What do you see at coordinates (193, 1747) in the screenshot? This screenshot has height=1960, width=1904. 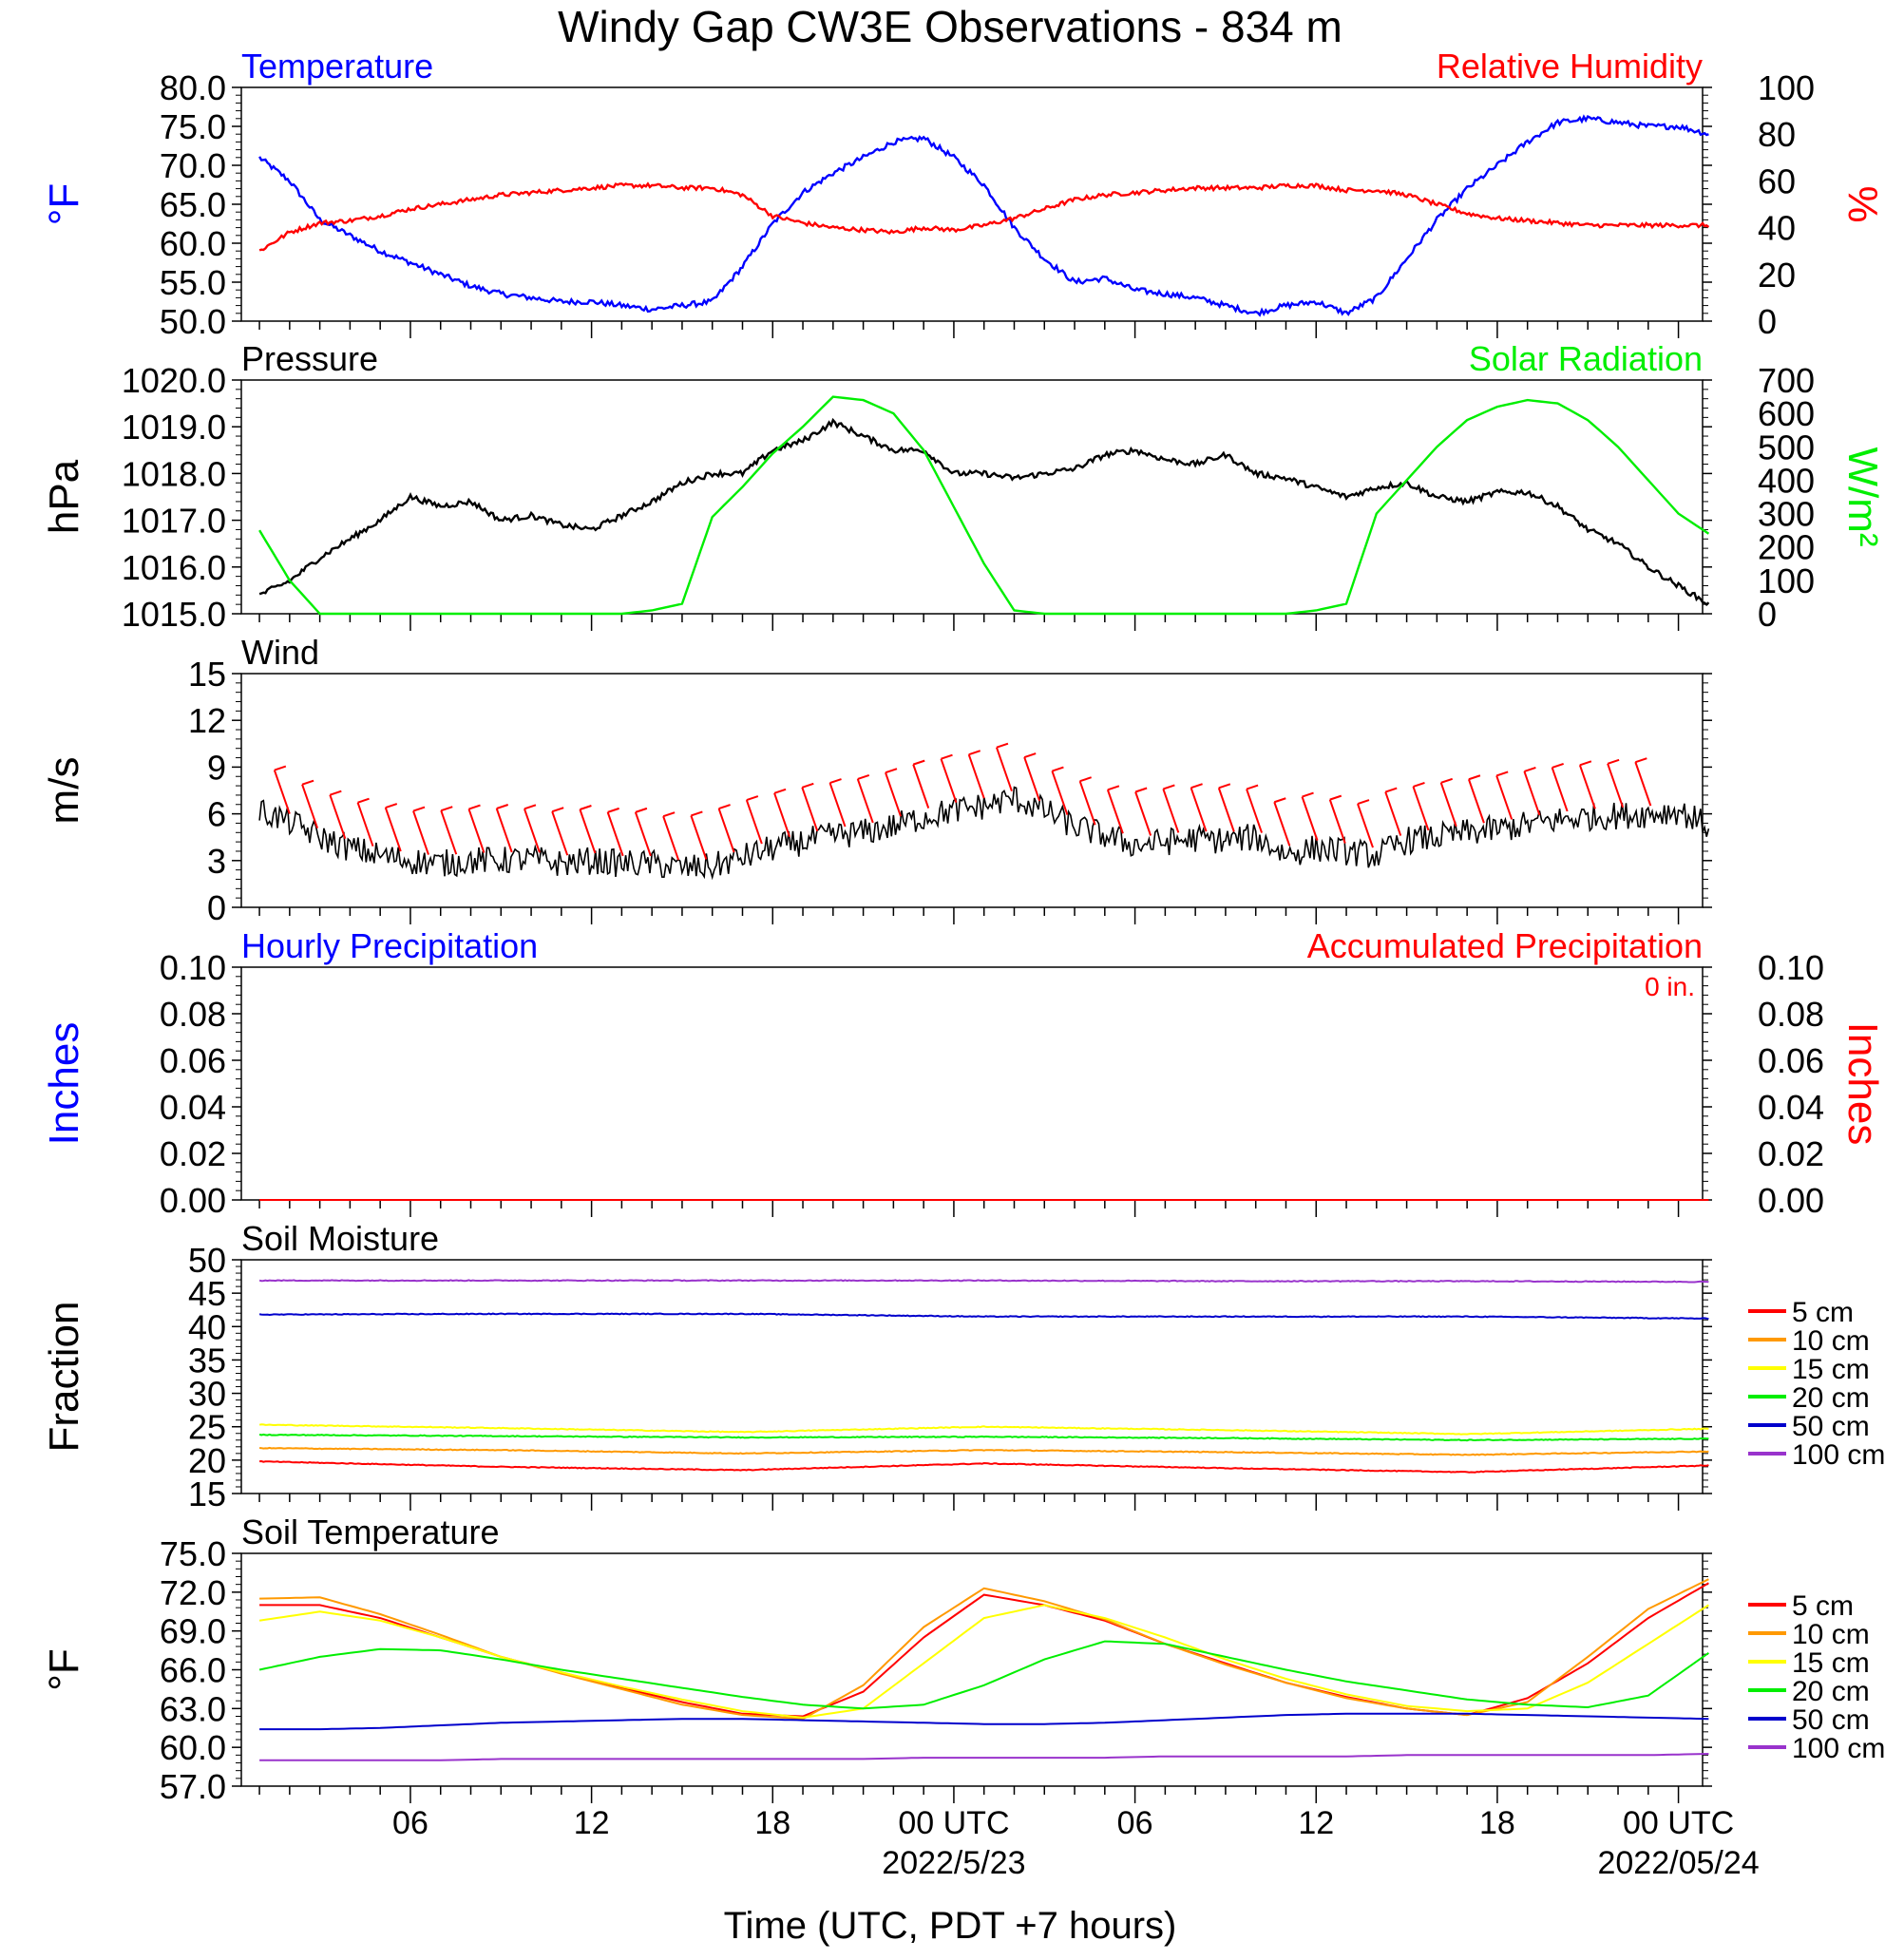 I see `y-tick-label-left: 60.0` at bounding box center [193, 1747].